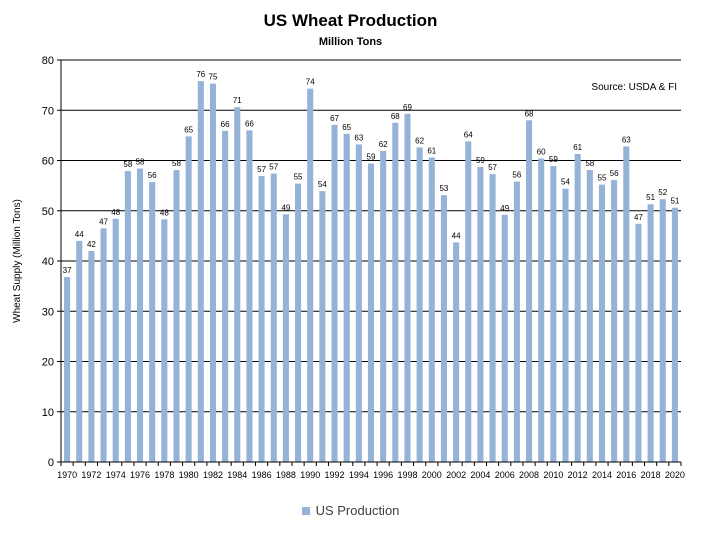 This screenshot has width=701, height=533. What do you see at coordinates (249, 123) in the screenshot?
I see `data-label: 66` at bounding box center [249, 123].